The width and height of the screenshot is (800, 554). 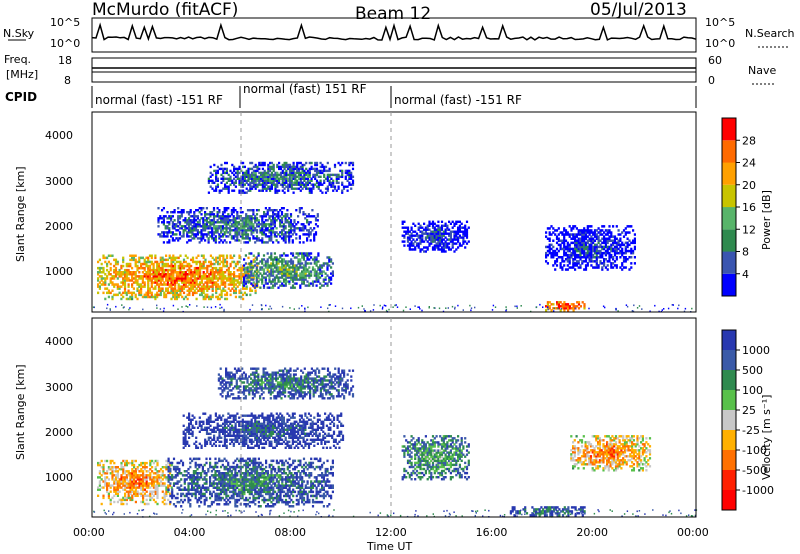 What do you see at coordinates (65, 43) in the screenshot?
I see `nsky-tick-bottom: 10^0` at bounding box center [65, 43].